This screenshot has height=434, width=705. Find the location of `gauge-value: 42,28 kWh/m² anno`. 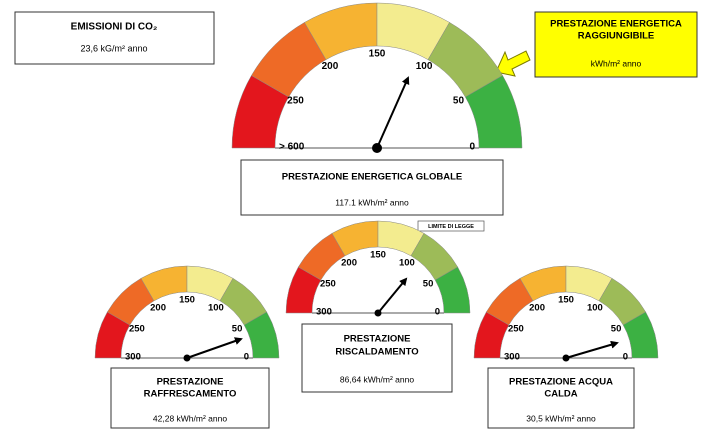

gauge-value: 42,28 kWh/m² anno is located at coordinates (190, 418).